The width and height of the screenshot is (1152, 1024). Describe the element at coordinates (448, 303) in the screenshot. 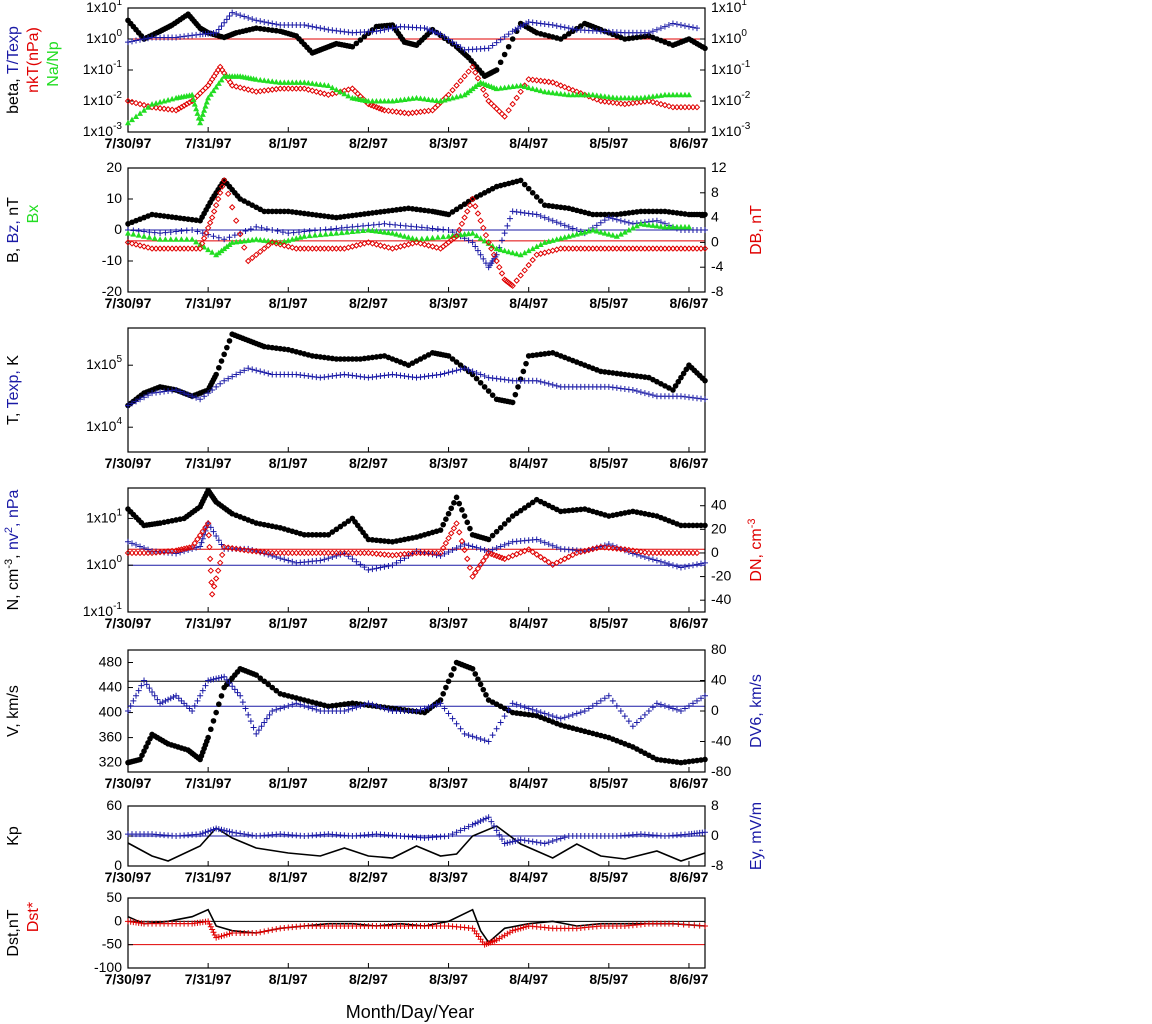

I see `x-tick-label: 8/3/97` at that location.